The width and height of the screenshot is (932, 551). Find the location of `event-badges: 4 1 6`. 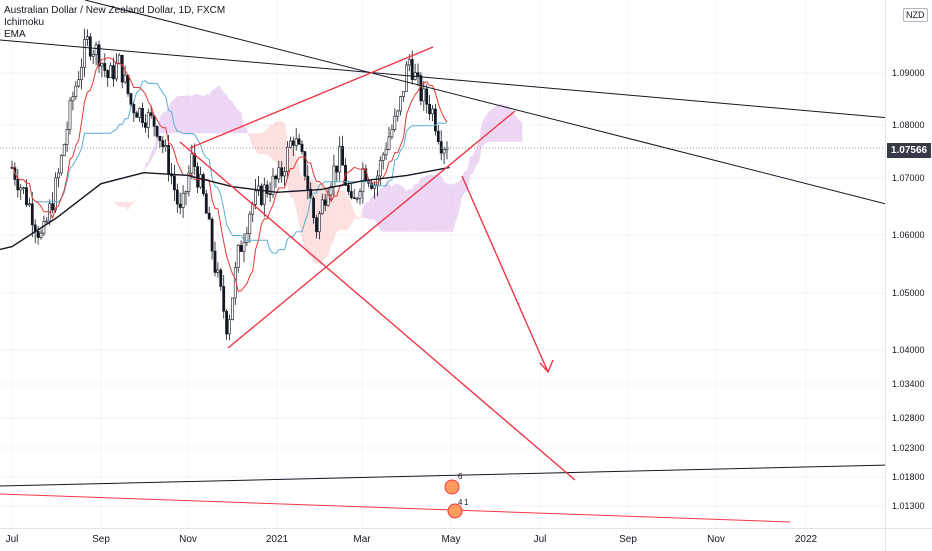

event-badges: 4 1 6 is located at coordinates (457, 495).